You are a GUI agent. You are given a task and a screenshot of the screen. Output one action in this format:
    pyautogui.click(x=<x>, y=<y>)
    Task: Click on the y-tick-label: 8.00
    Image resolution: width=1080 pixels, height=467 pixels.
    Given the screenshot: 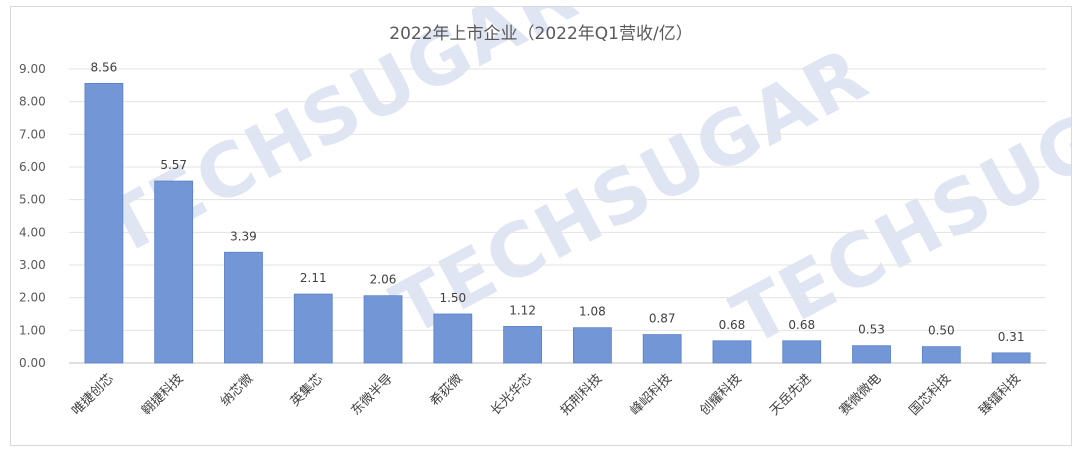 What is the action you would take?
    pyautogui.click(x=32, y=102)
    